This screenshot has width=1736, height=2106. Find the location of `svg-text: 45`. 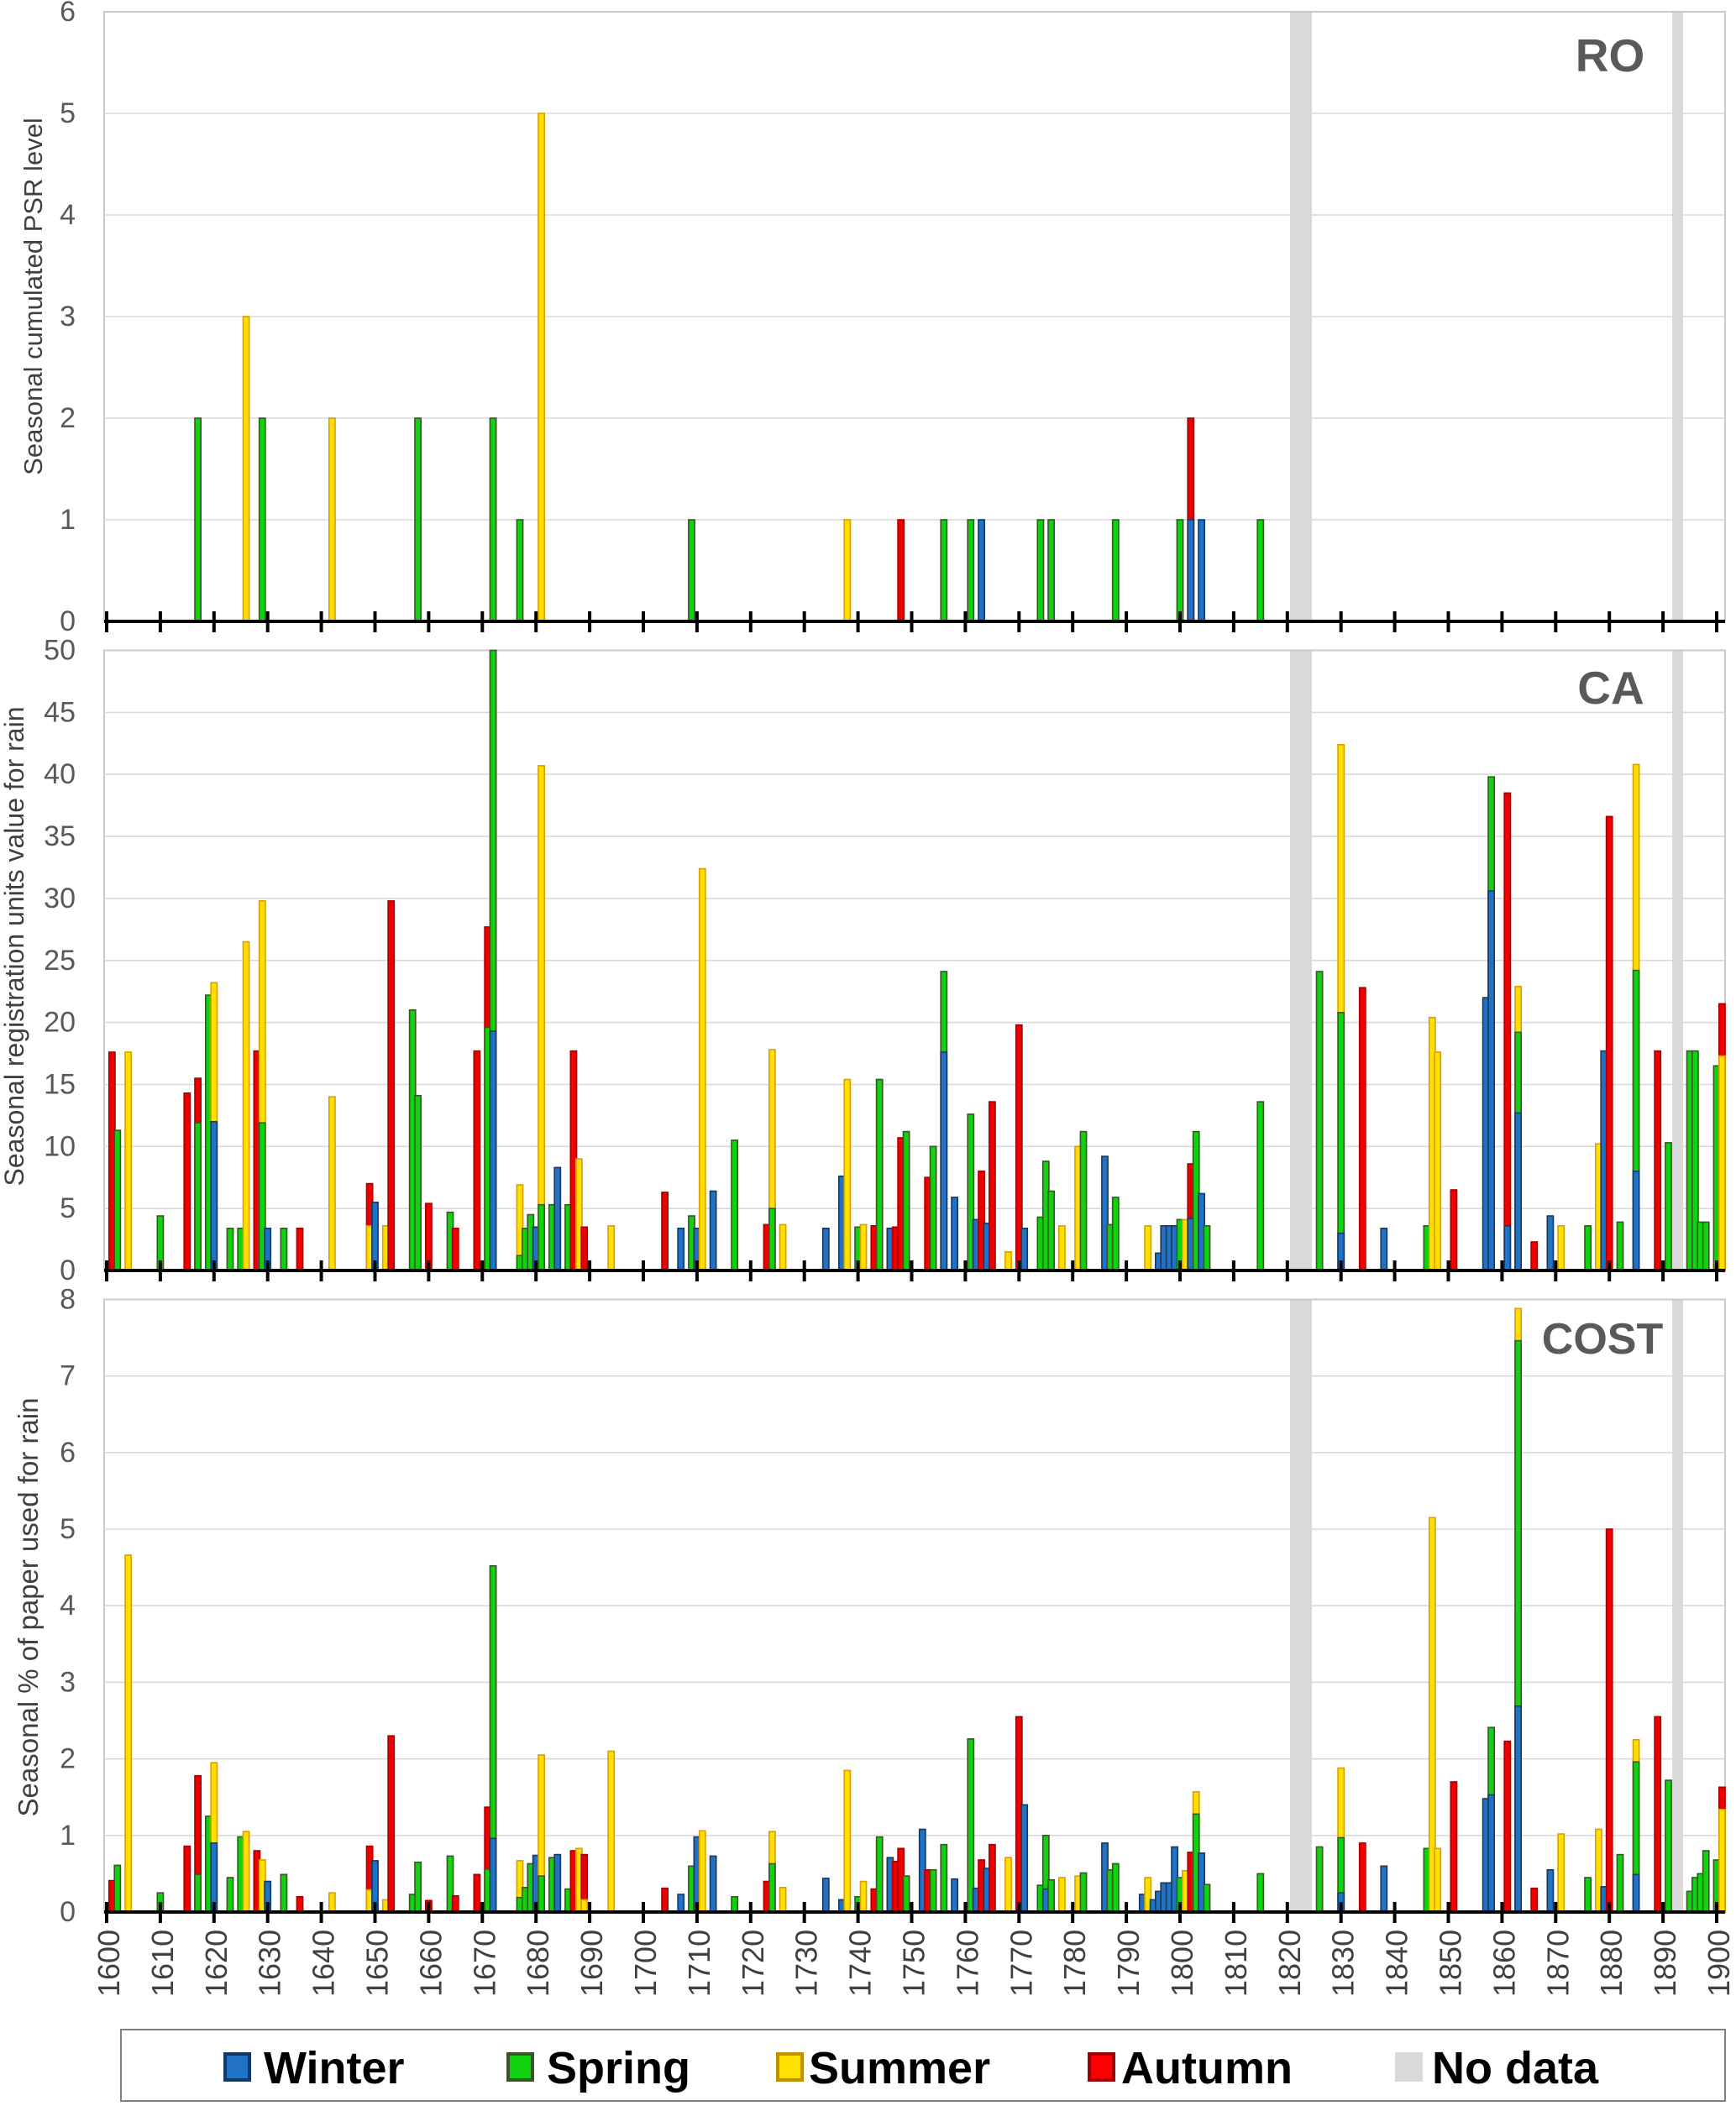

svg-text: 45 is located at coordinates (60, 712).